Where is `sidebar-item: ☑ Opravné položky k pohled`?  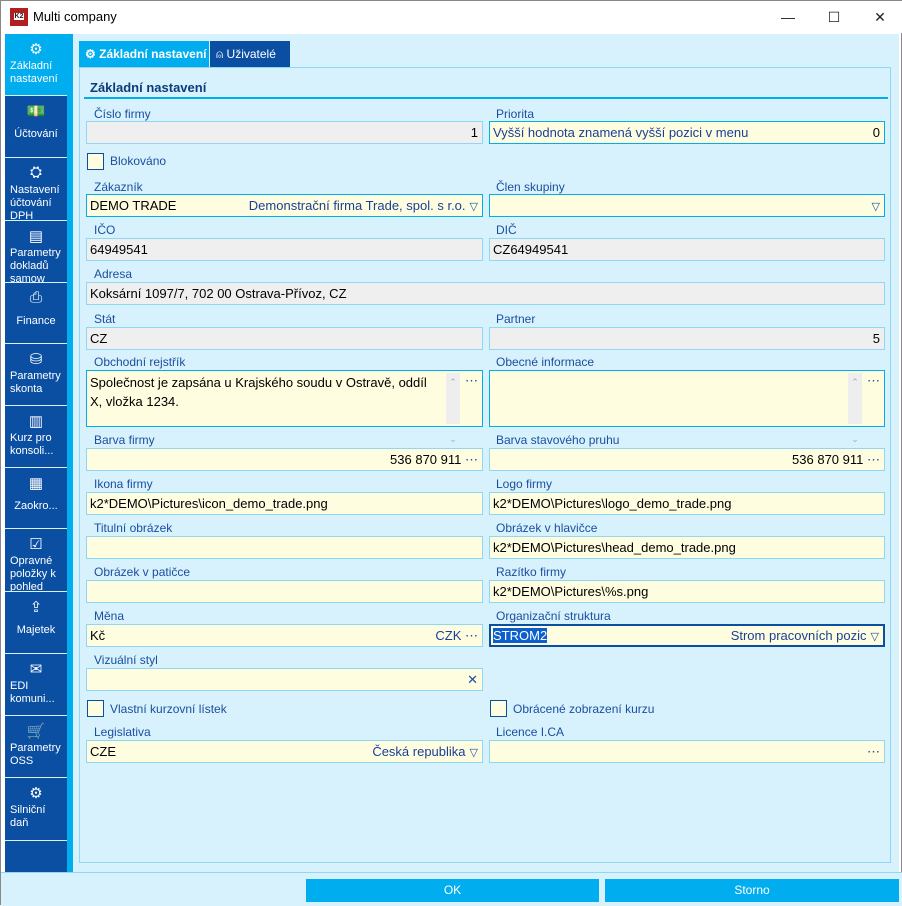
sidebar-item: ☑ Opravné položky k pohled is located at coordinates (36, 560).